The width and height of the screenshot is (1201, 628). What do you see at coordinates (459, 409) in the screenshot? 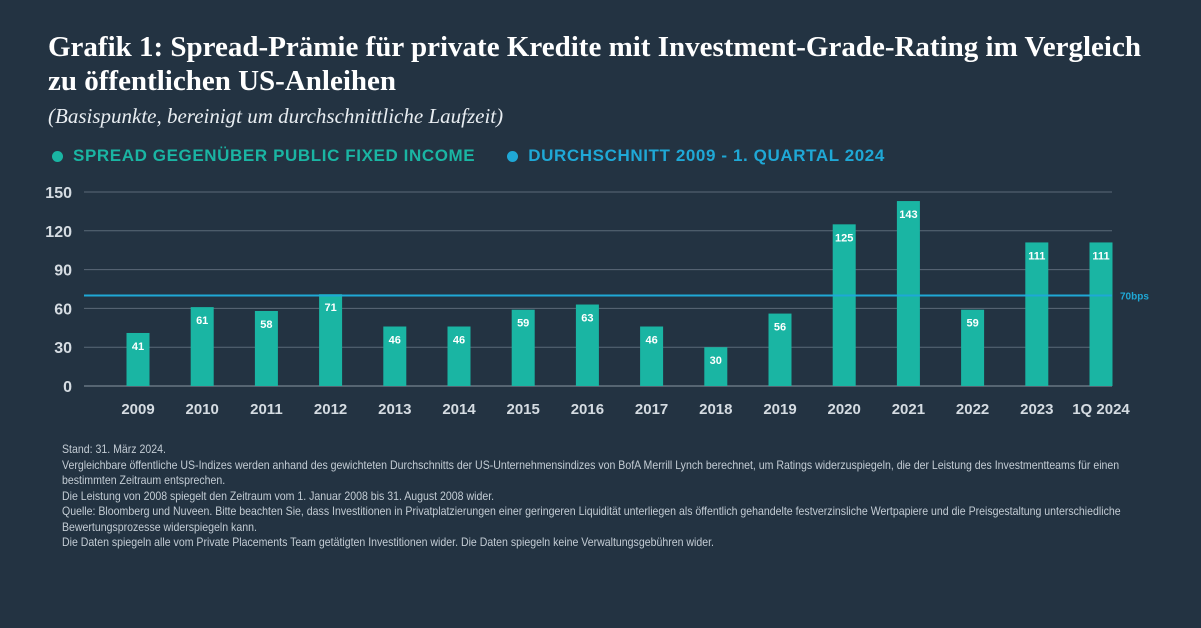
I see `x-tick-label: 2014` at bounding box center [459, 409].